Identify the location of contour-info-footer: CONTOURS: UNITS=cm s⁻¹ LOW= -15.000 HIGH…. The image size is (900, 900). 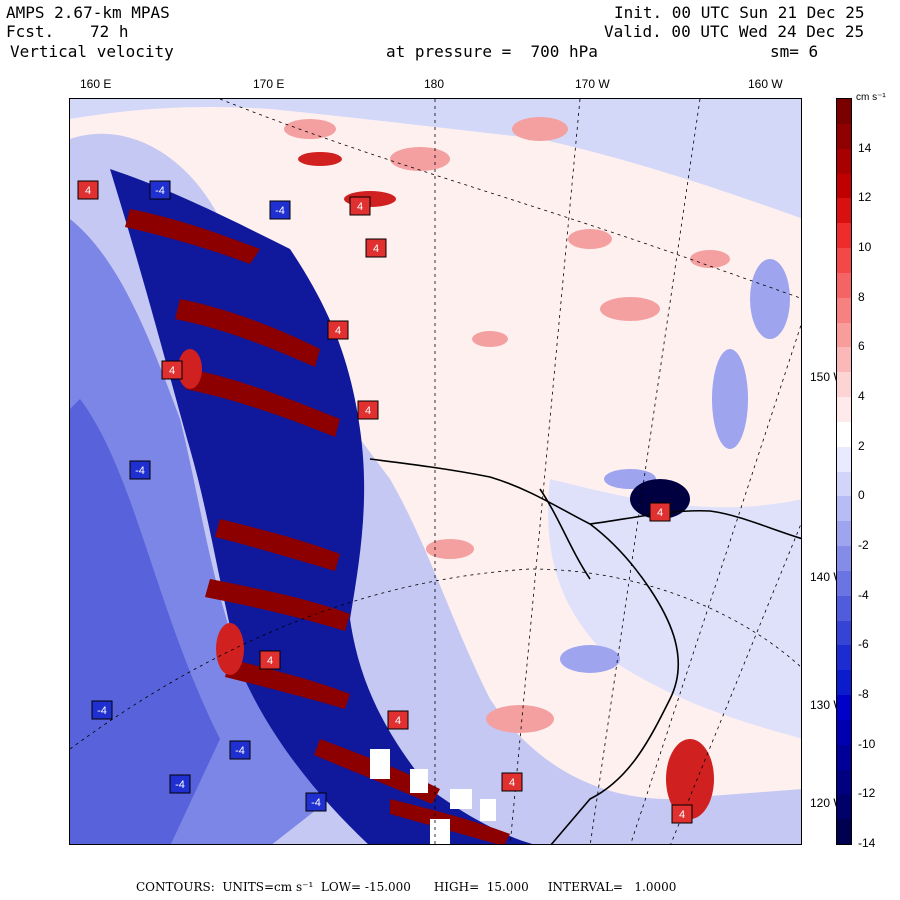
(406, 887).